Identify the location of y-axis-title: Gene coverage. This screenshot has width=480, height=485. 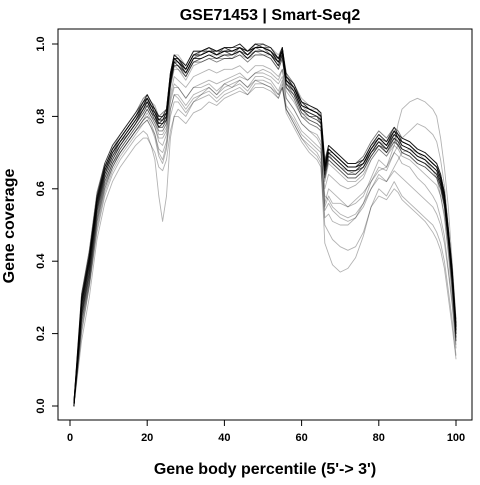
(9, 226).